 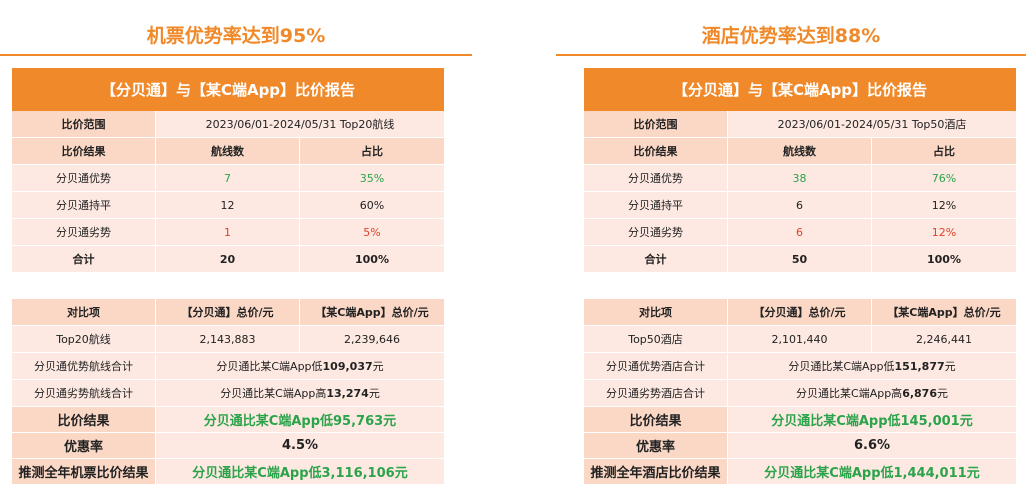 I want to click on table-row: Top50酒店 2,101,440 2,246,441, so click(x=800, y=339).